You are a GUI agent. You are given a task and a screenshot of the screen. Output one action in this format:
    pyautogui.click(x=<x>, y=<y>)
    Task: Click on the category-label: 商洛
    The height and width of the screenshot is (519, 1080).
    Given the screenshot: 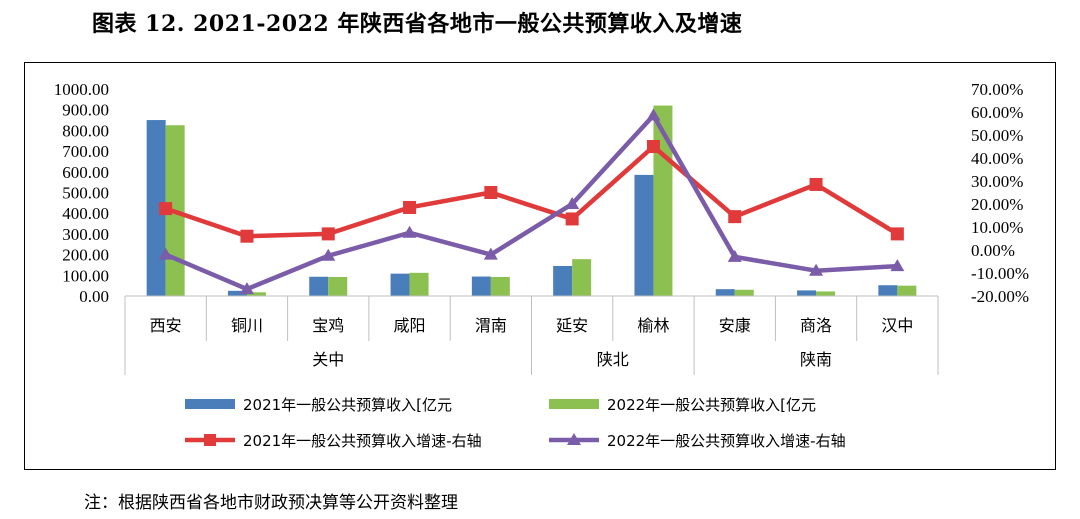 What is the action you would take?
    pyautogui.click(x=816, y=325)
    